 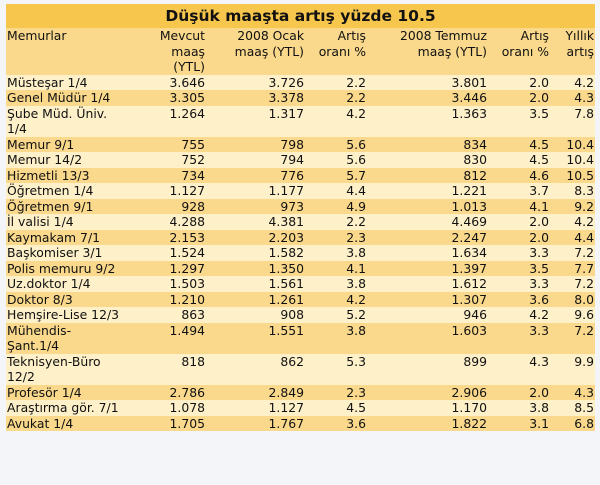 I want to click on value-cell: 794, so click(x=292, y=159).